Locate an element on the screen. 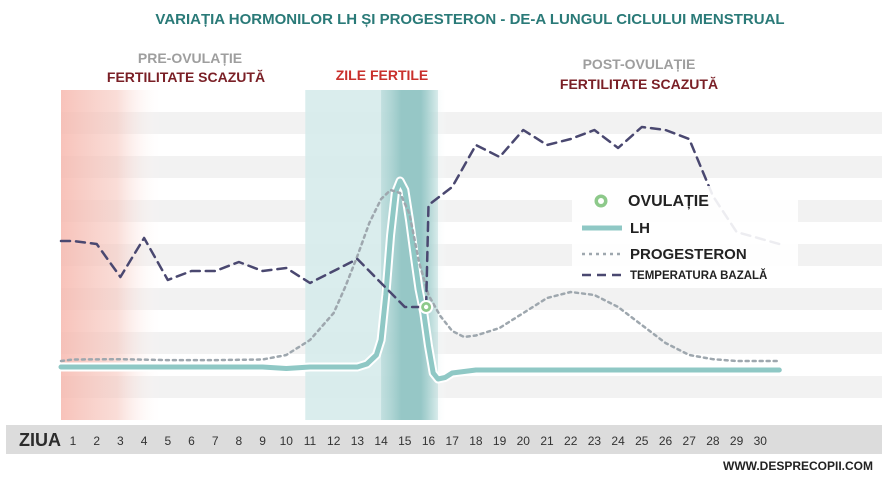 The image size is (888, 480). legend-temperature-label: TEMPERATURA BAZALĂ is located at coordinates (698, 275).